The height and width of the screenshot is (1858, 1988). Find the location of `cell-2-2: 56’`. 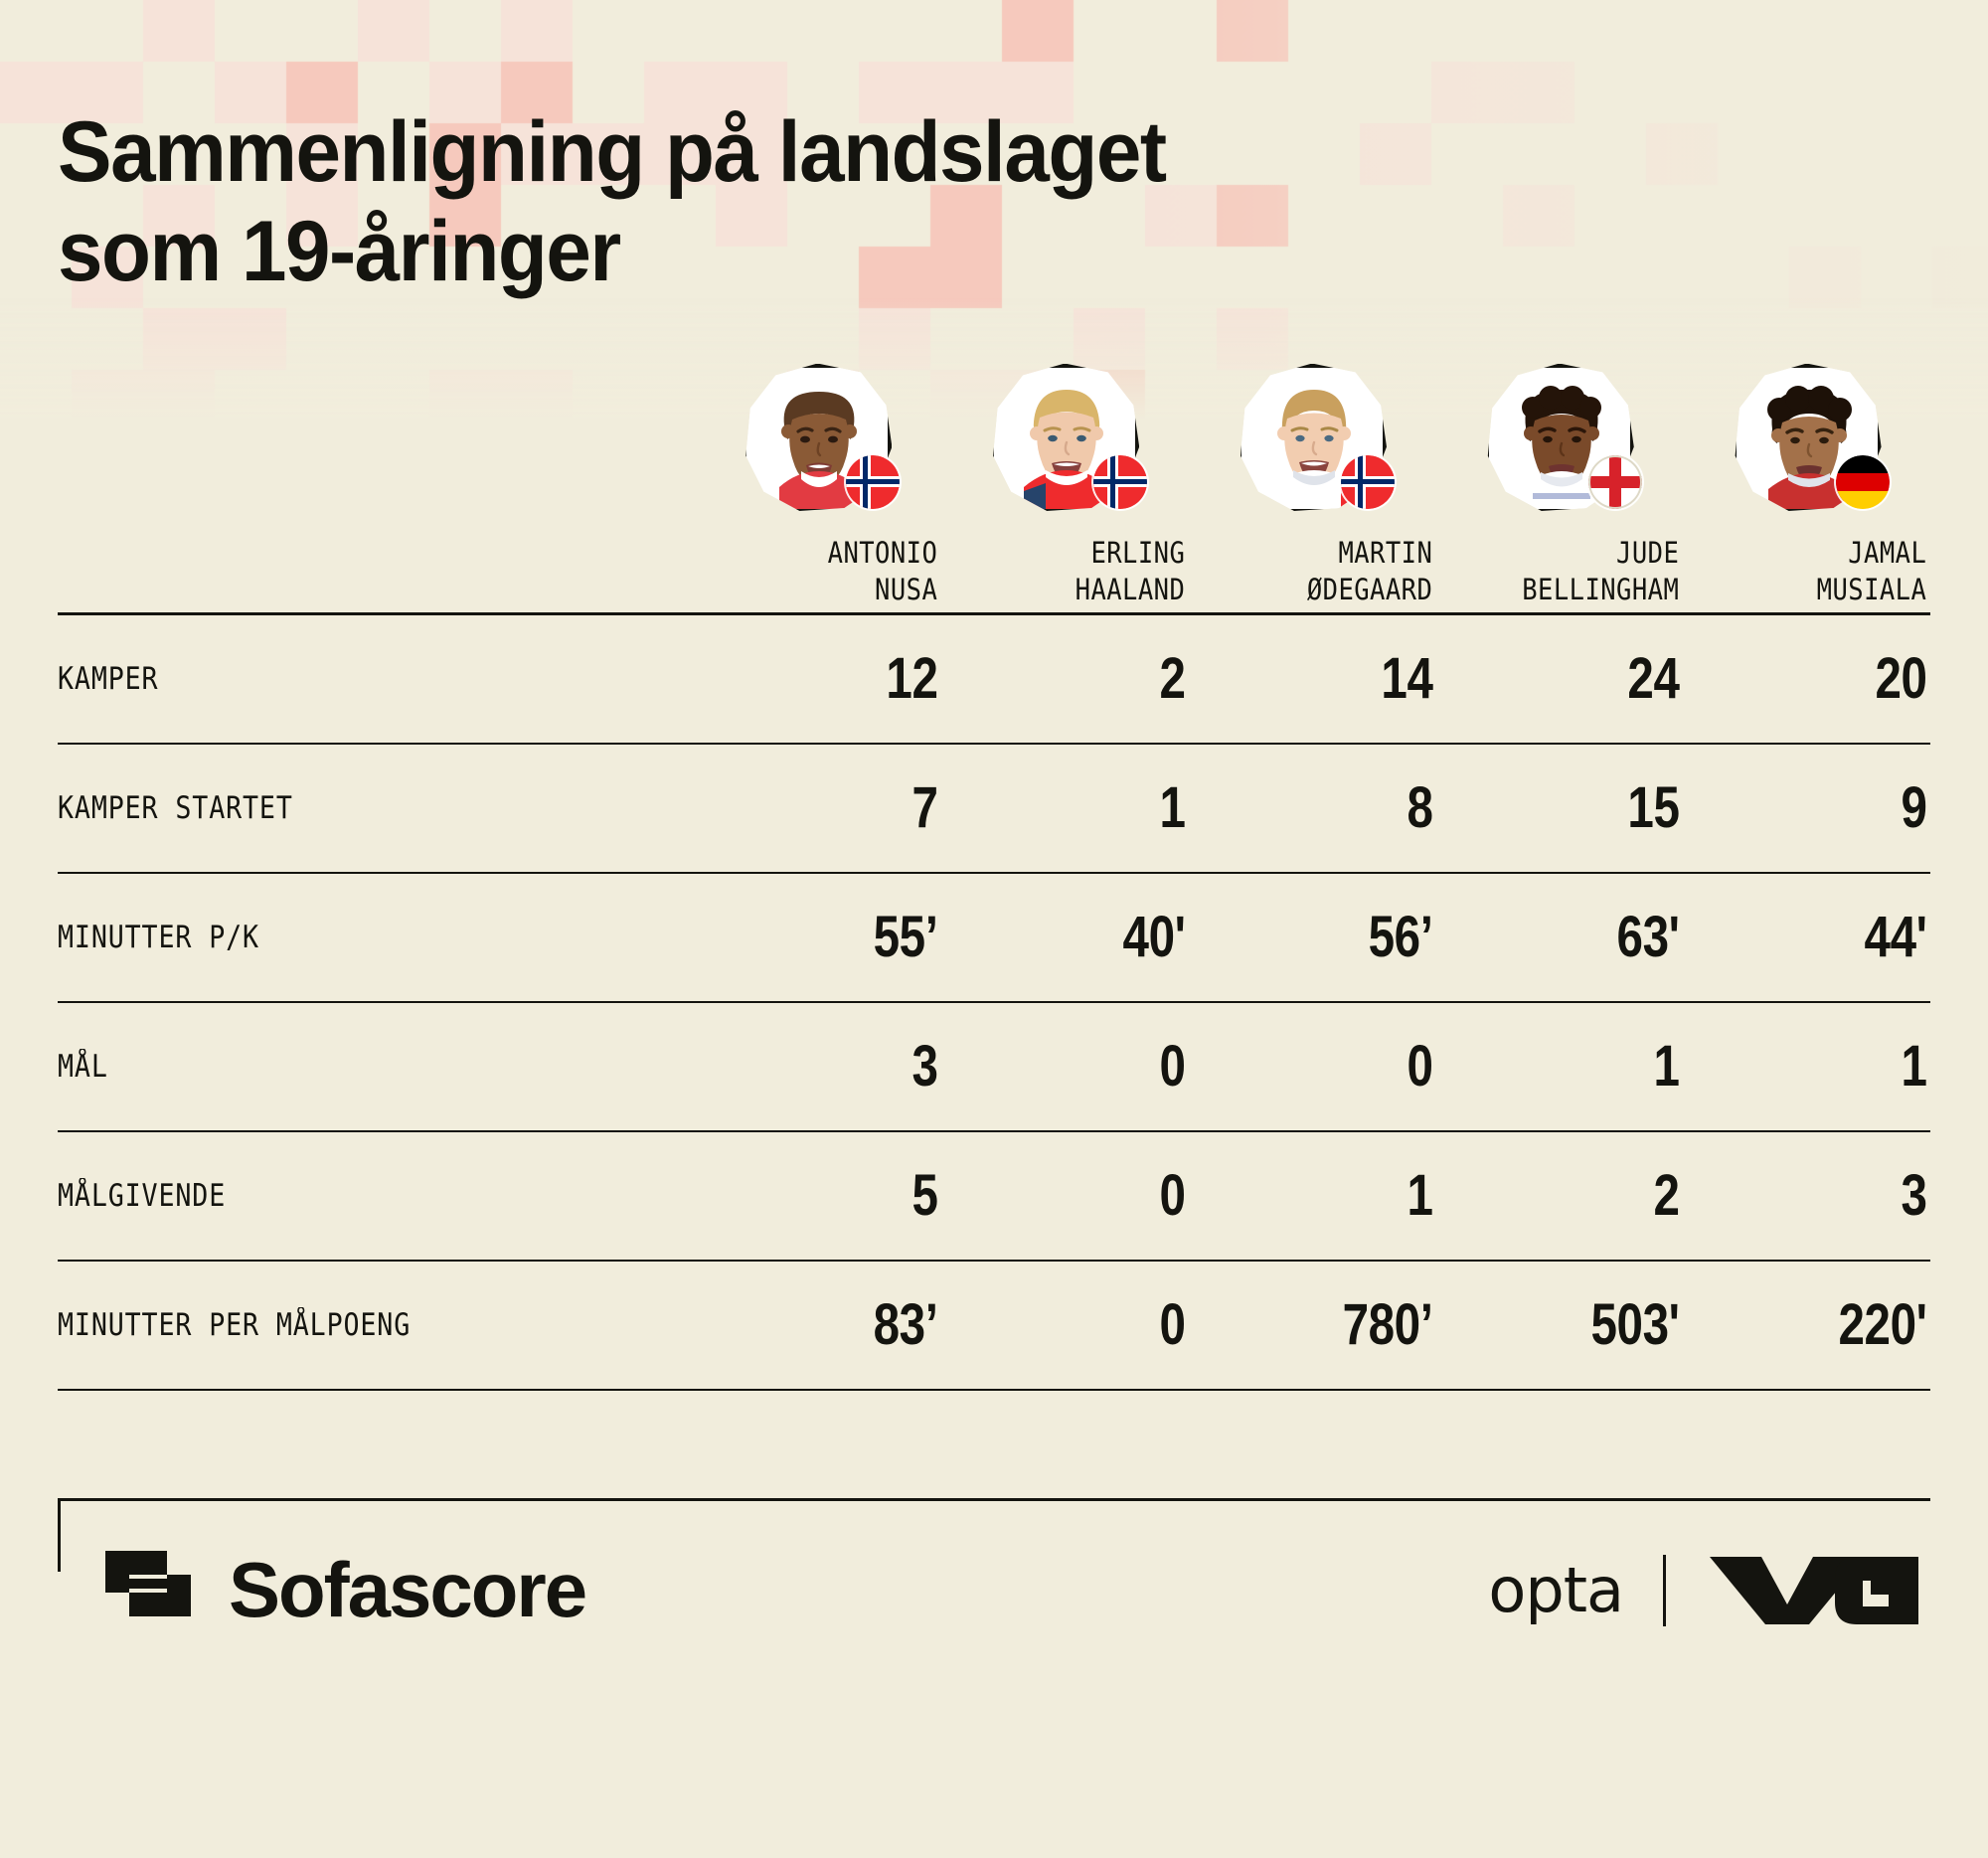

cell-2-2: 56’ is located at coordinates (1400, 937).